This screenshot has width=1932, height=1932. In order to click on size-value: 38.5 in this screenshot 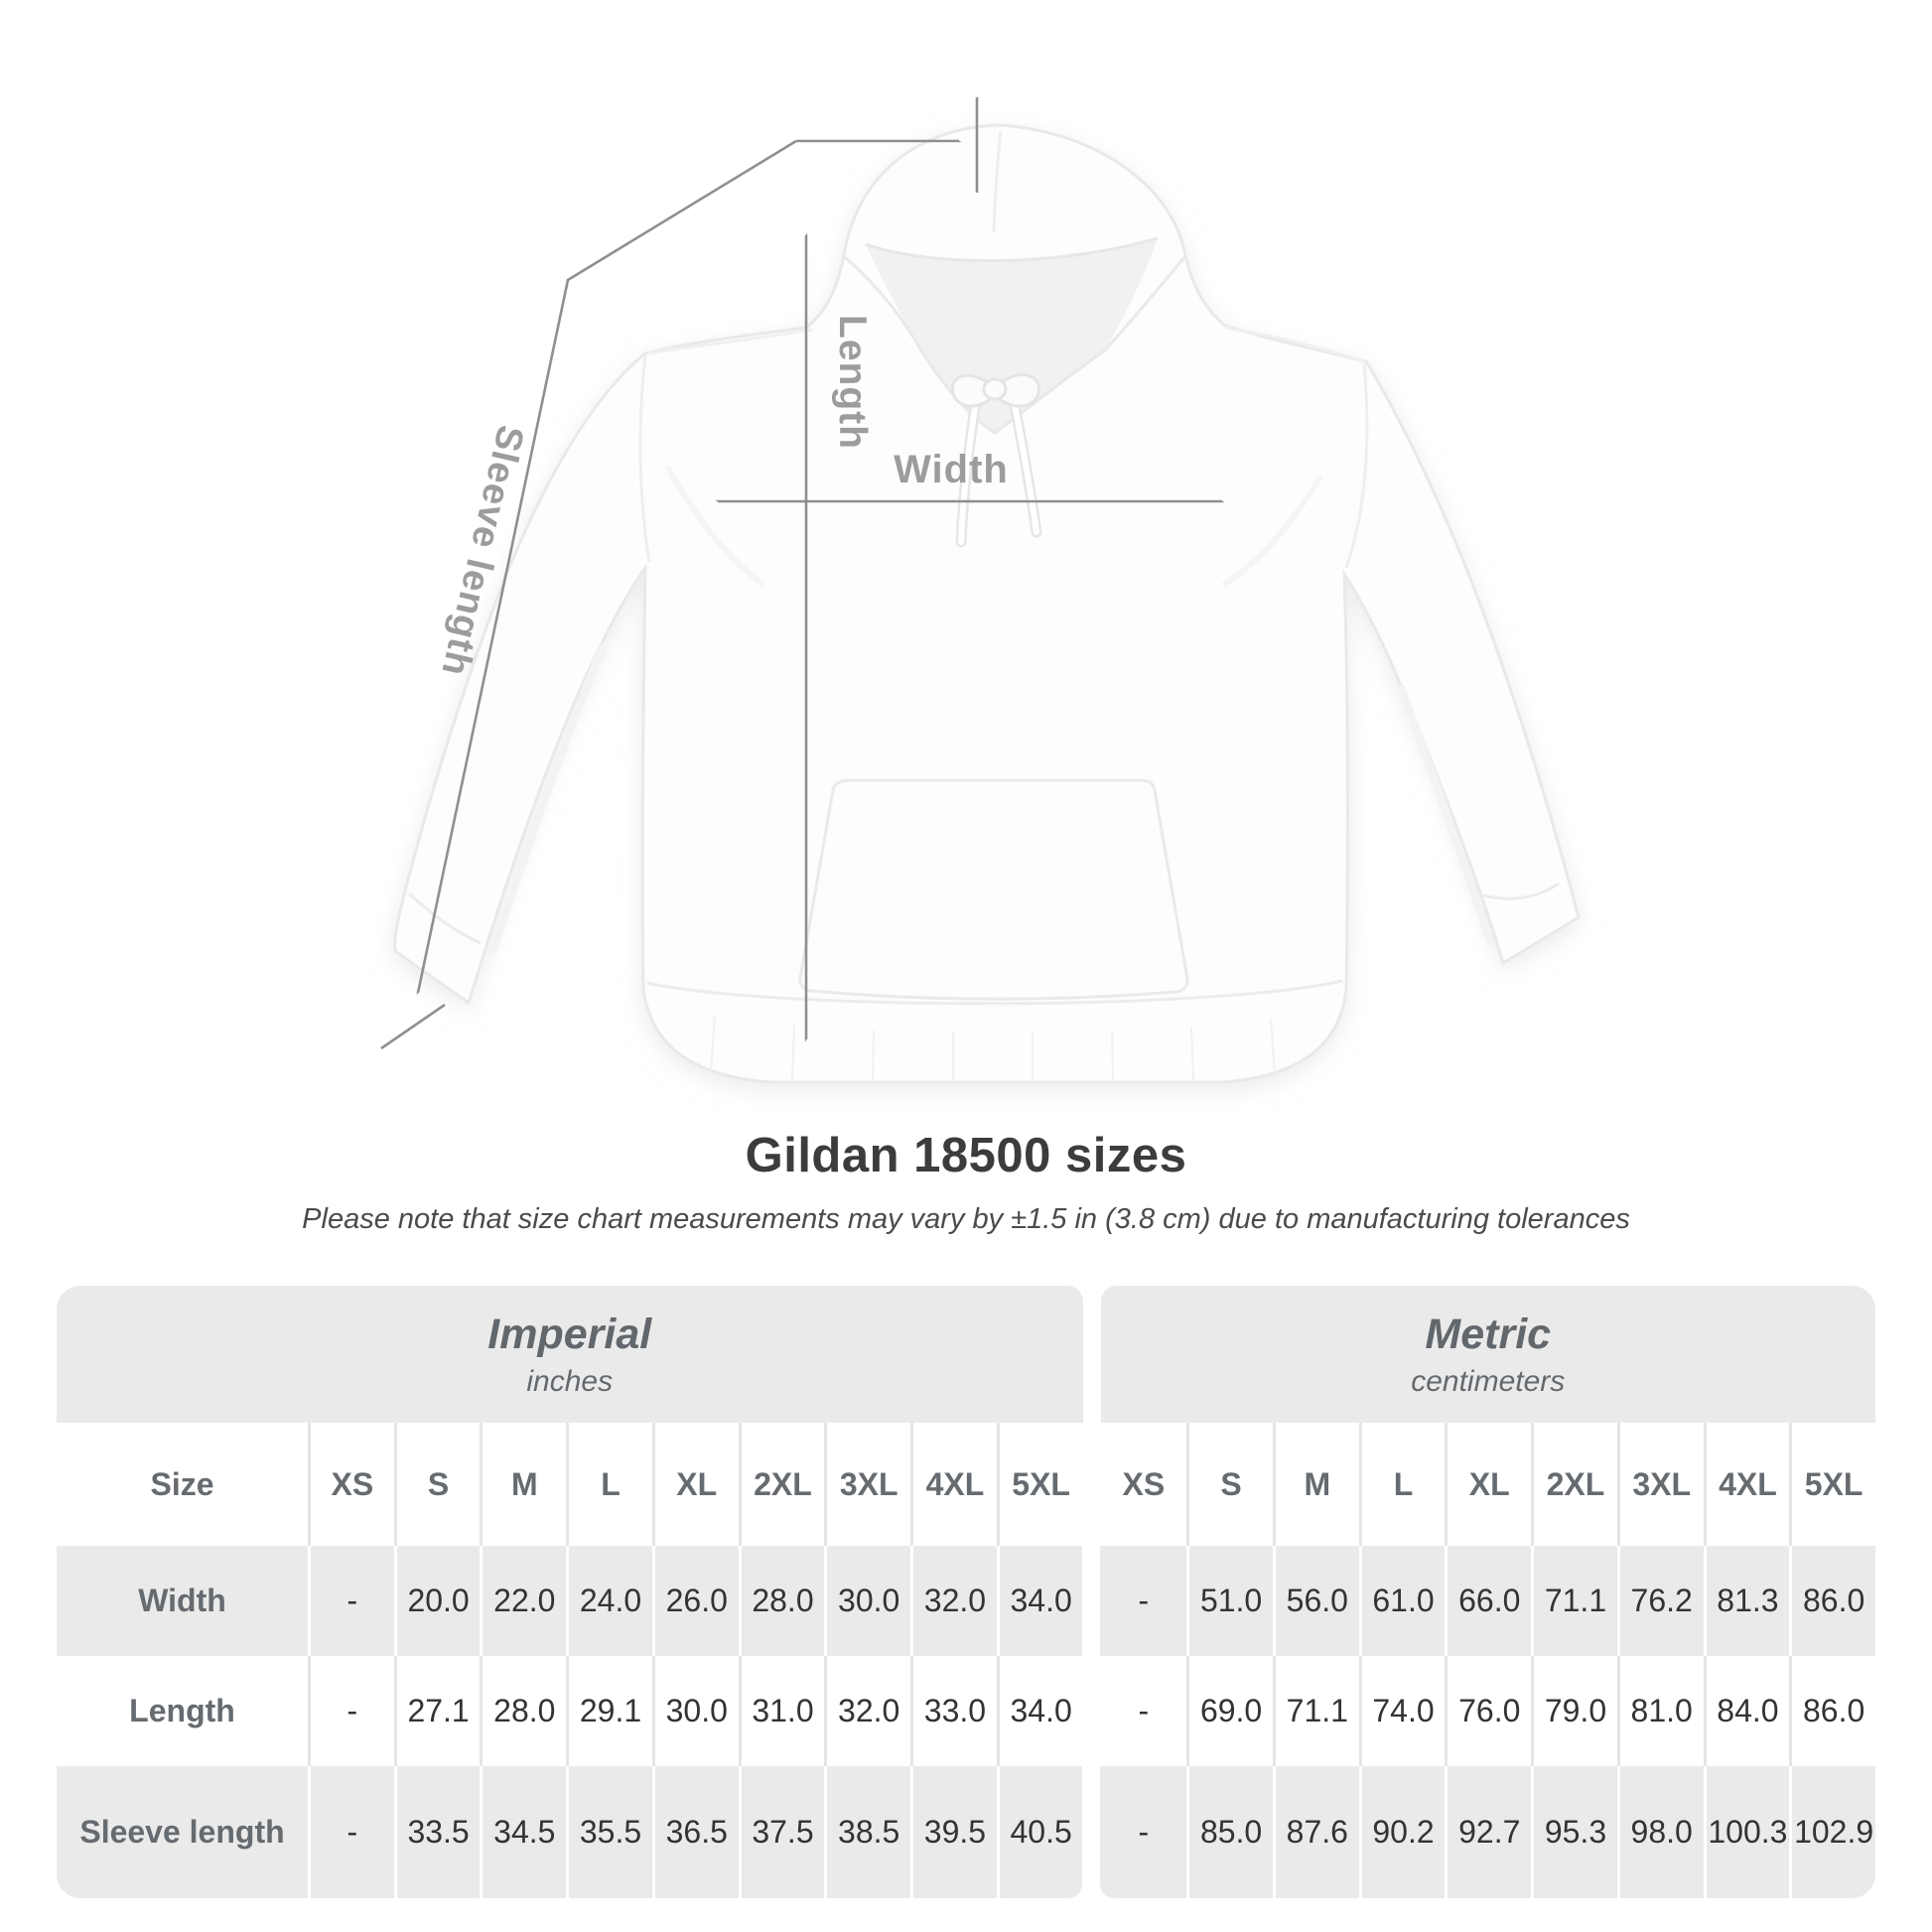, I will do `click(868, 1832)`.